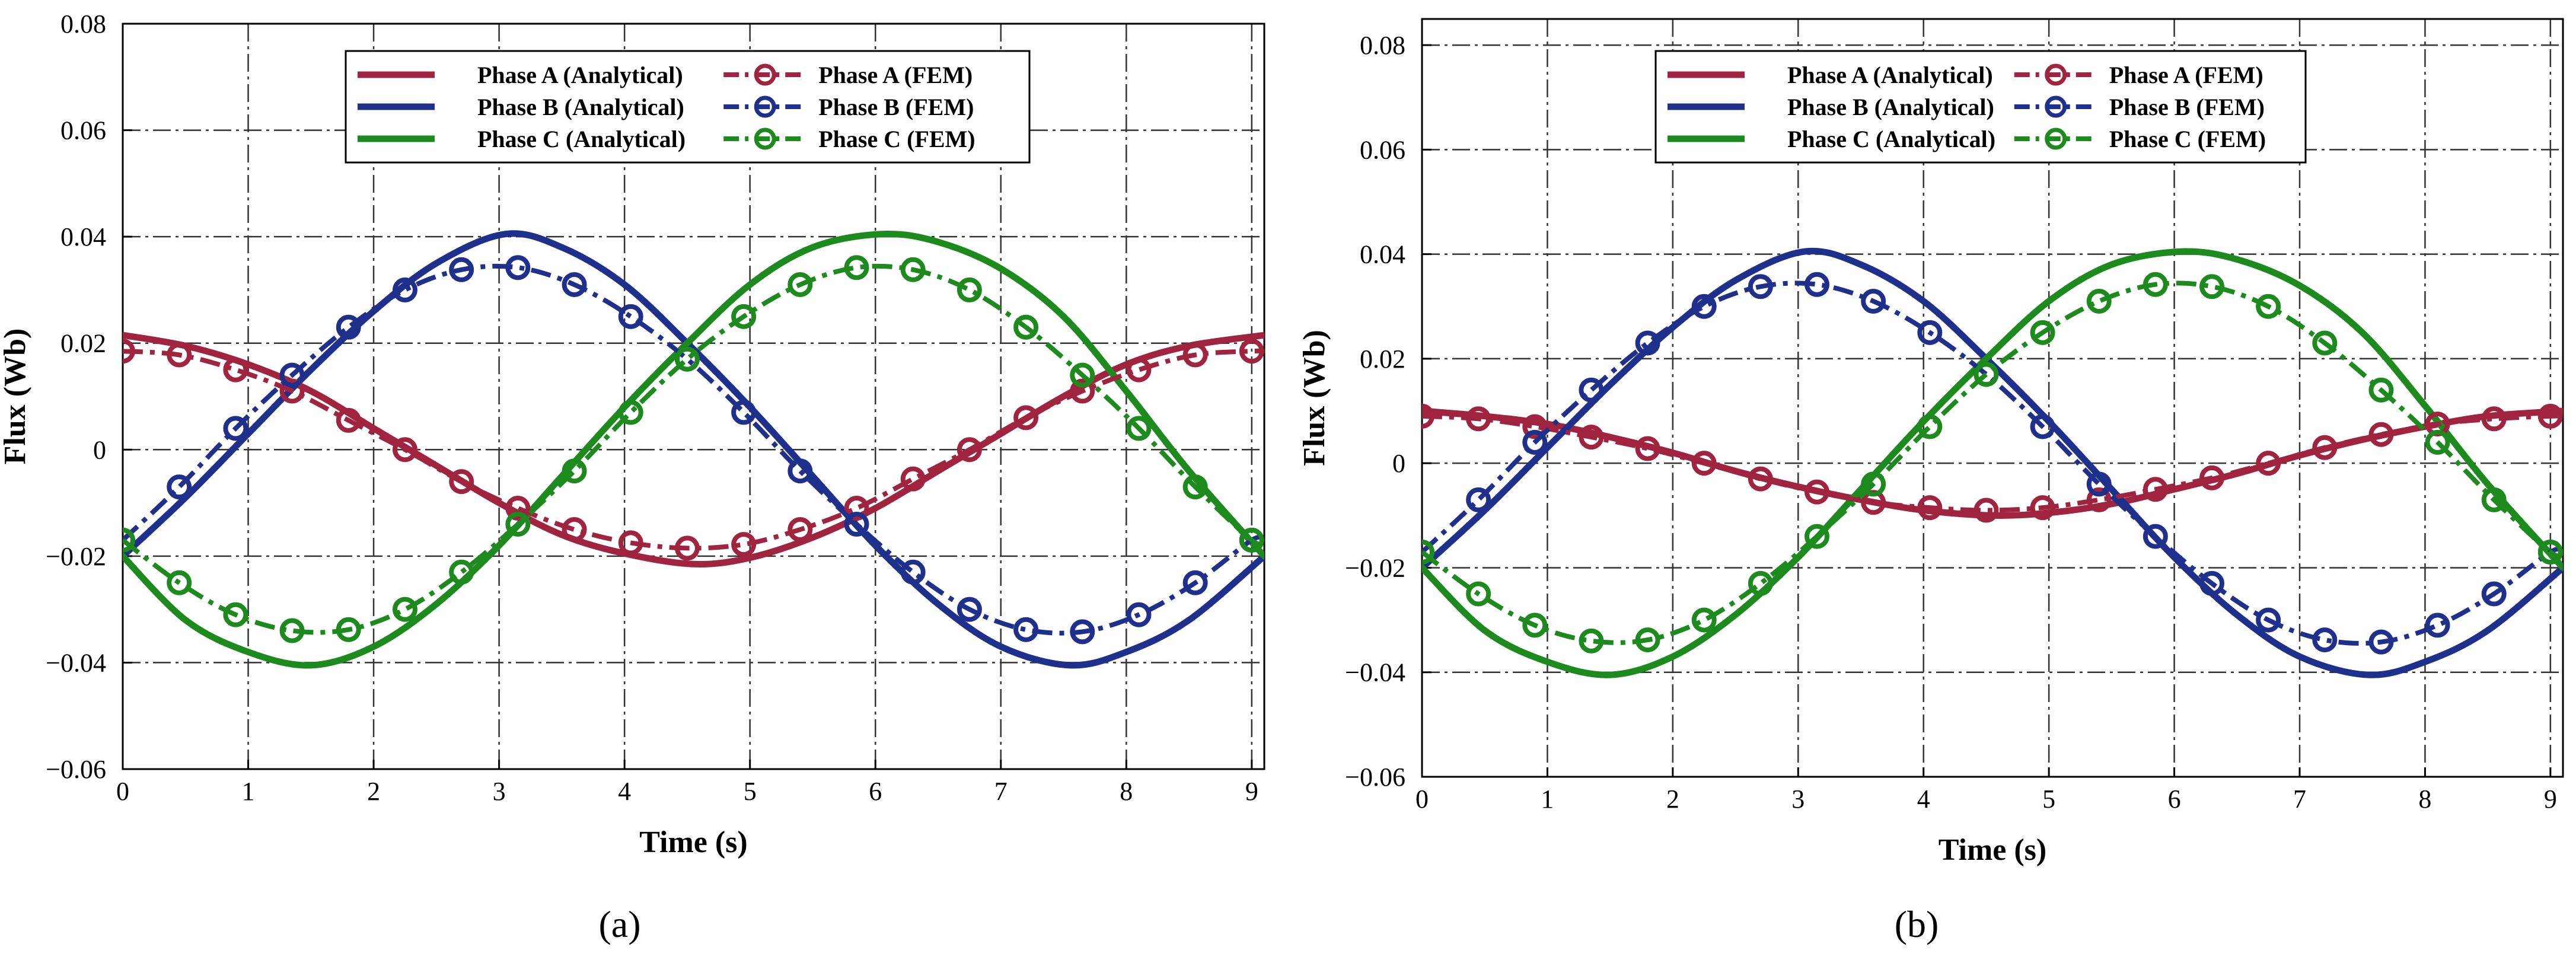 The image size is (2576, 963). I want to click on panel-label: (a), so click(619, 924).